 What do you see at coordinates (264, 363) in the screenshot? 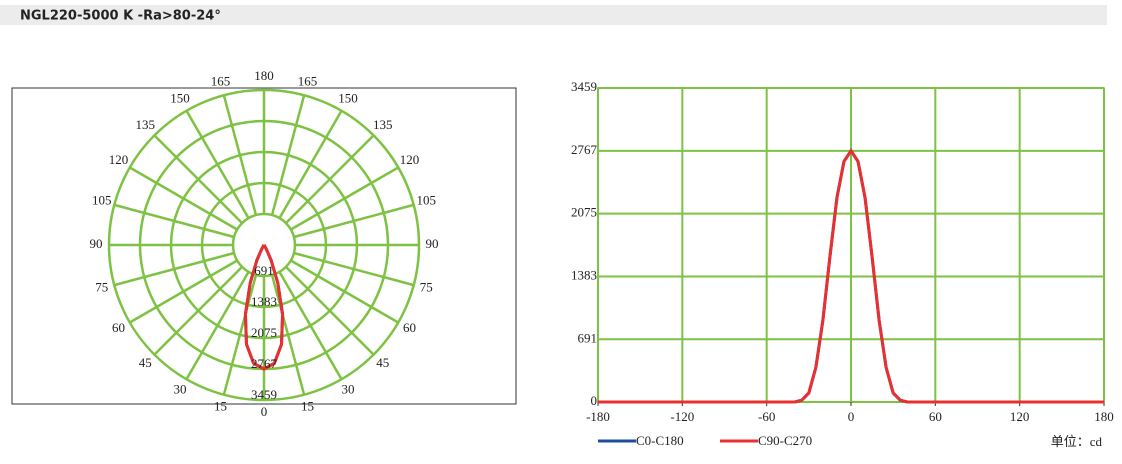
I see `radial-label: 2767` at bounding box center [264, 363].